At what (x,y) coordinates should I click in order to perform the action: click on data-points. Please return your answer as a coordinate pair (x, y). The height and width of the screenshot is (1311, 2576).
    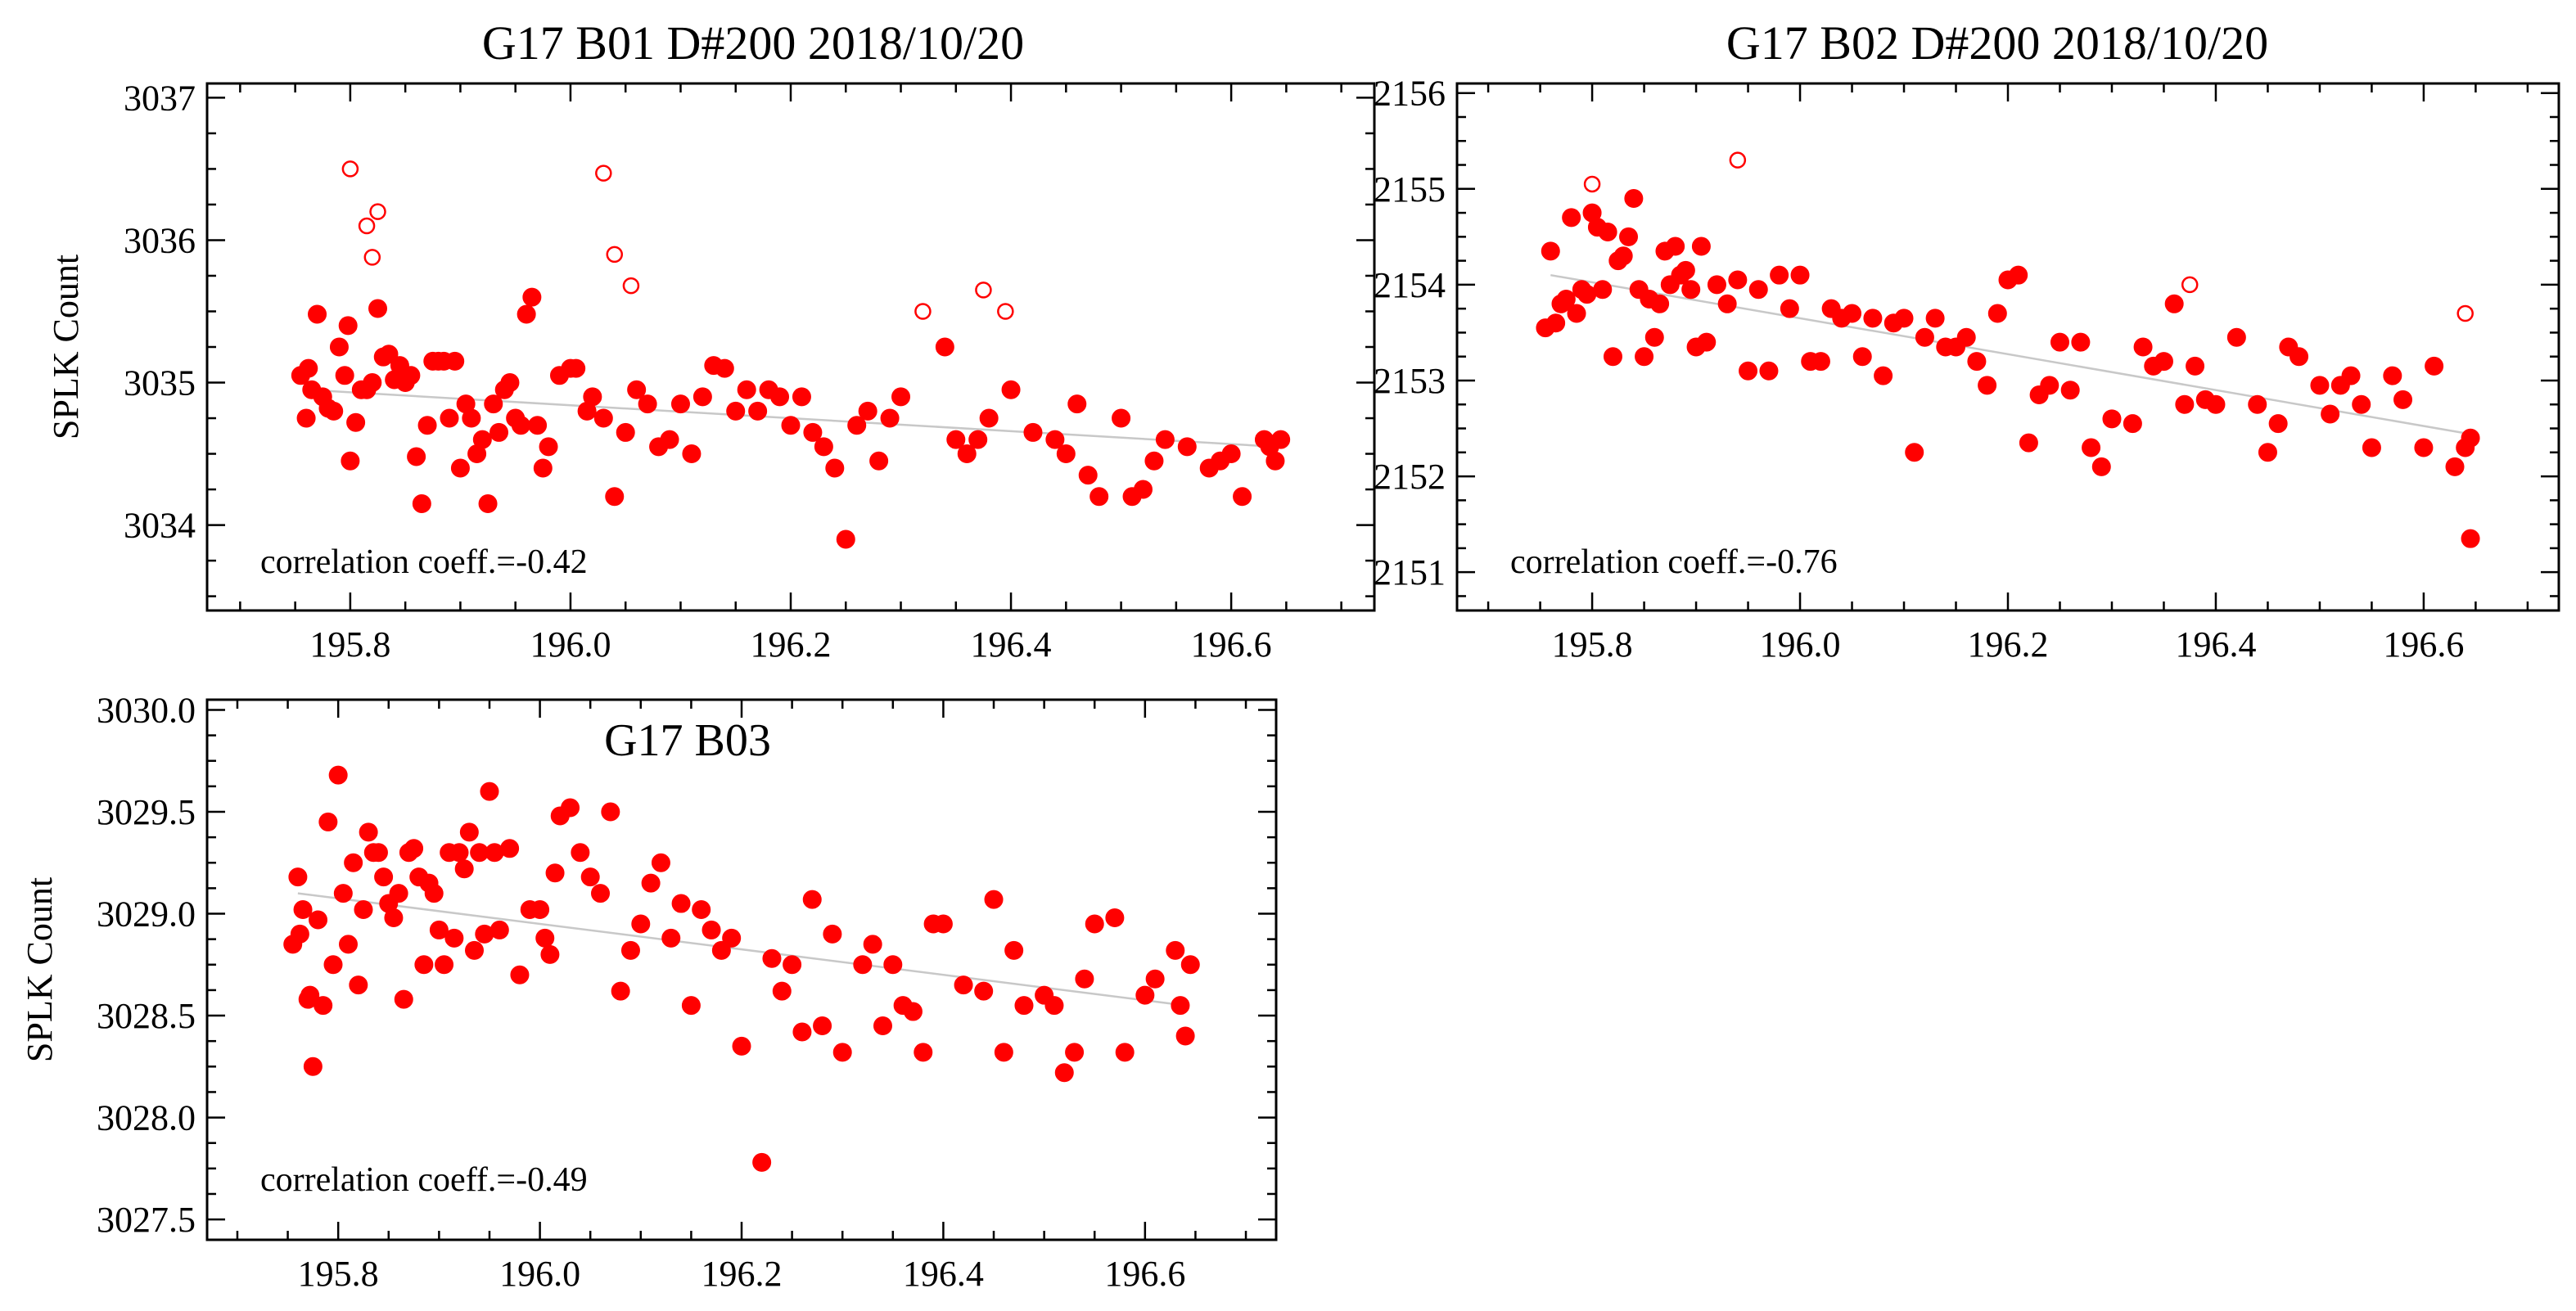
    Looking at the image, I should click on (791, 354).